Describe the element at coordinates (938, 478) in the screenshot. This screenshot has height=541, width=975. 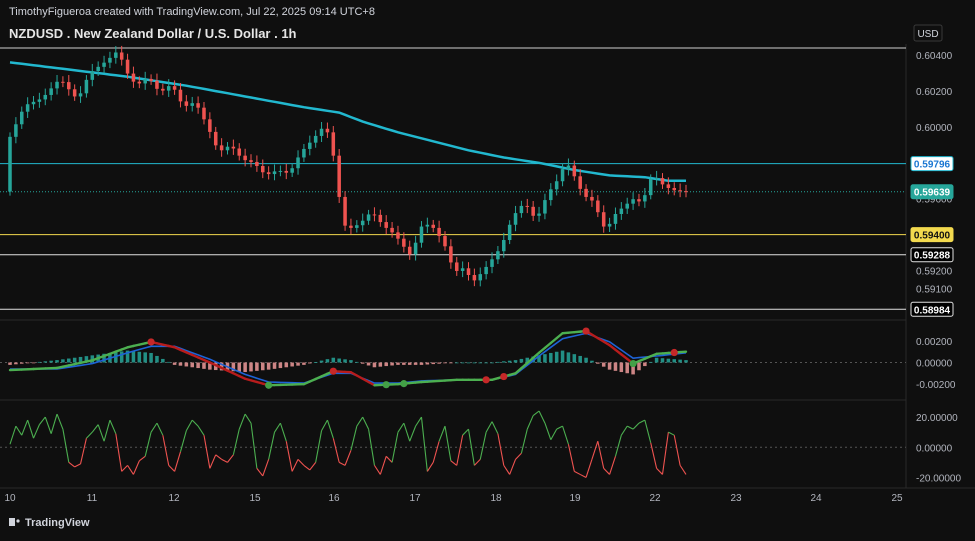
I see `oscillator-axis-tick: -20.00000` at that location.